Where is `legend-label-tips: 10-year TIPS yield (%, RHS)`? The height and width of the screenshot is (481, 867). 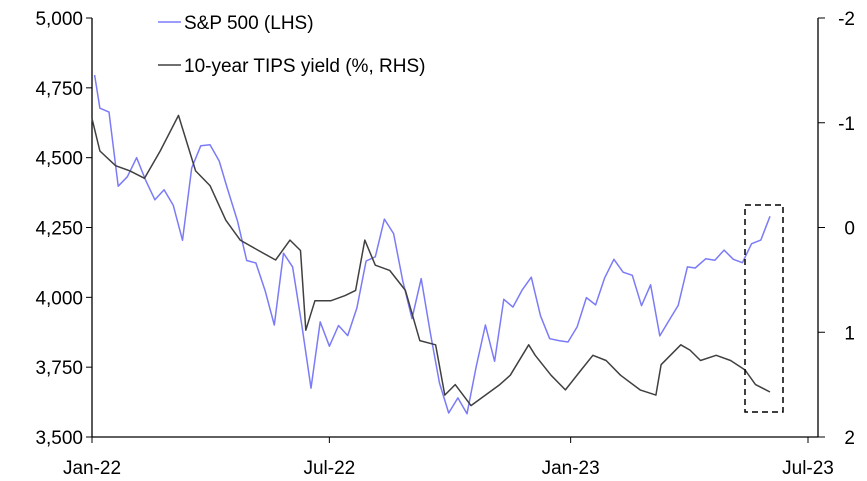
legend-label-tips: 10-year TIPS yield (%, RHS) is located at coordinates (304, 66).